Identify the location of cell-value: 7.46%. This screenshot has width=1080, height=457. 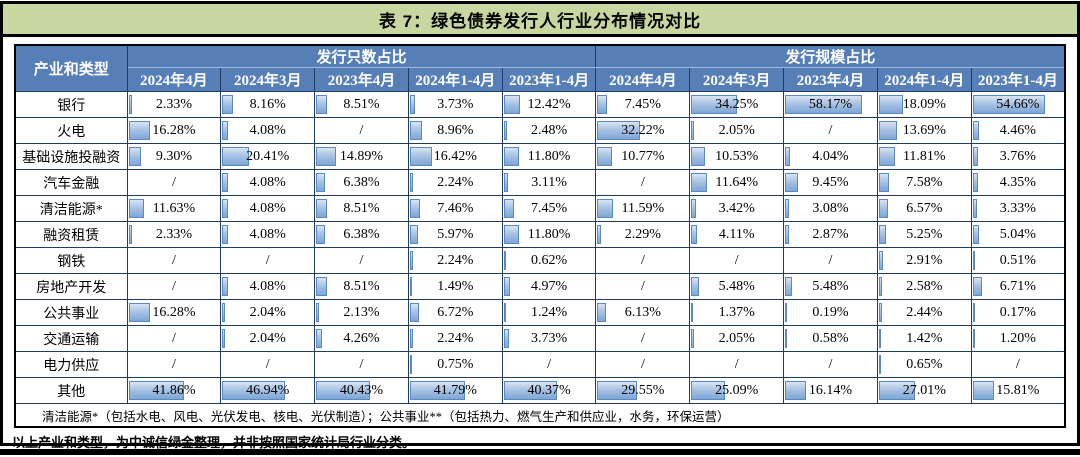
(455, 208).